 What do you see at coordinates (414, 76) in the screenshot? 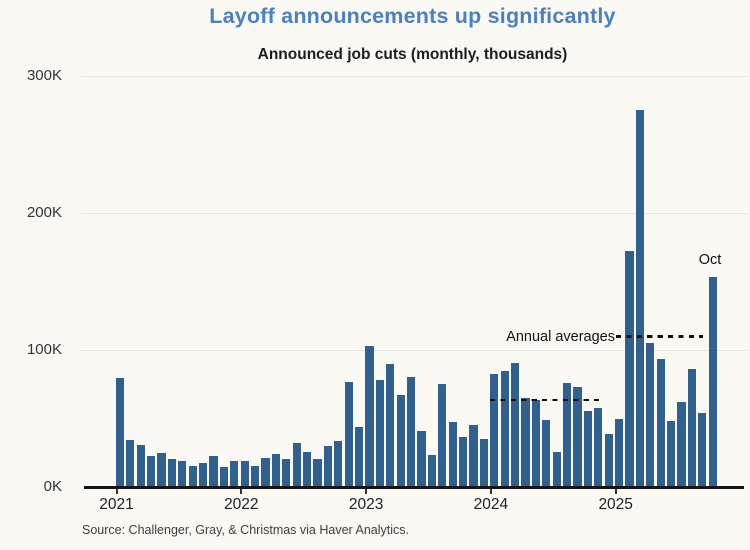
I see `gridline-300K` at bounding box center [414, 76].